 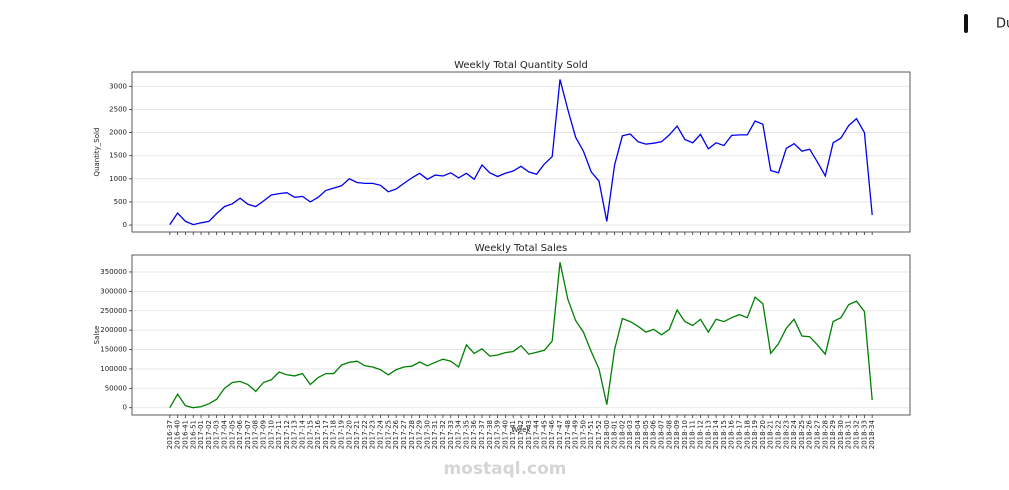 I want to click on y-tick-label: 1000, so click(x=118, y=179).